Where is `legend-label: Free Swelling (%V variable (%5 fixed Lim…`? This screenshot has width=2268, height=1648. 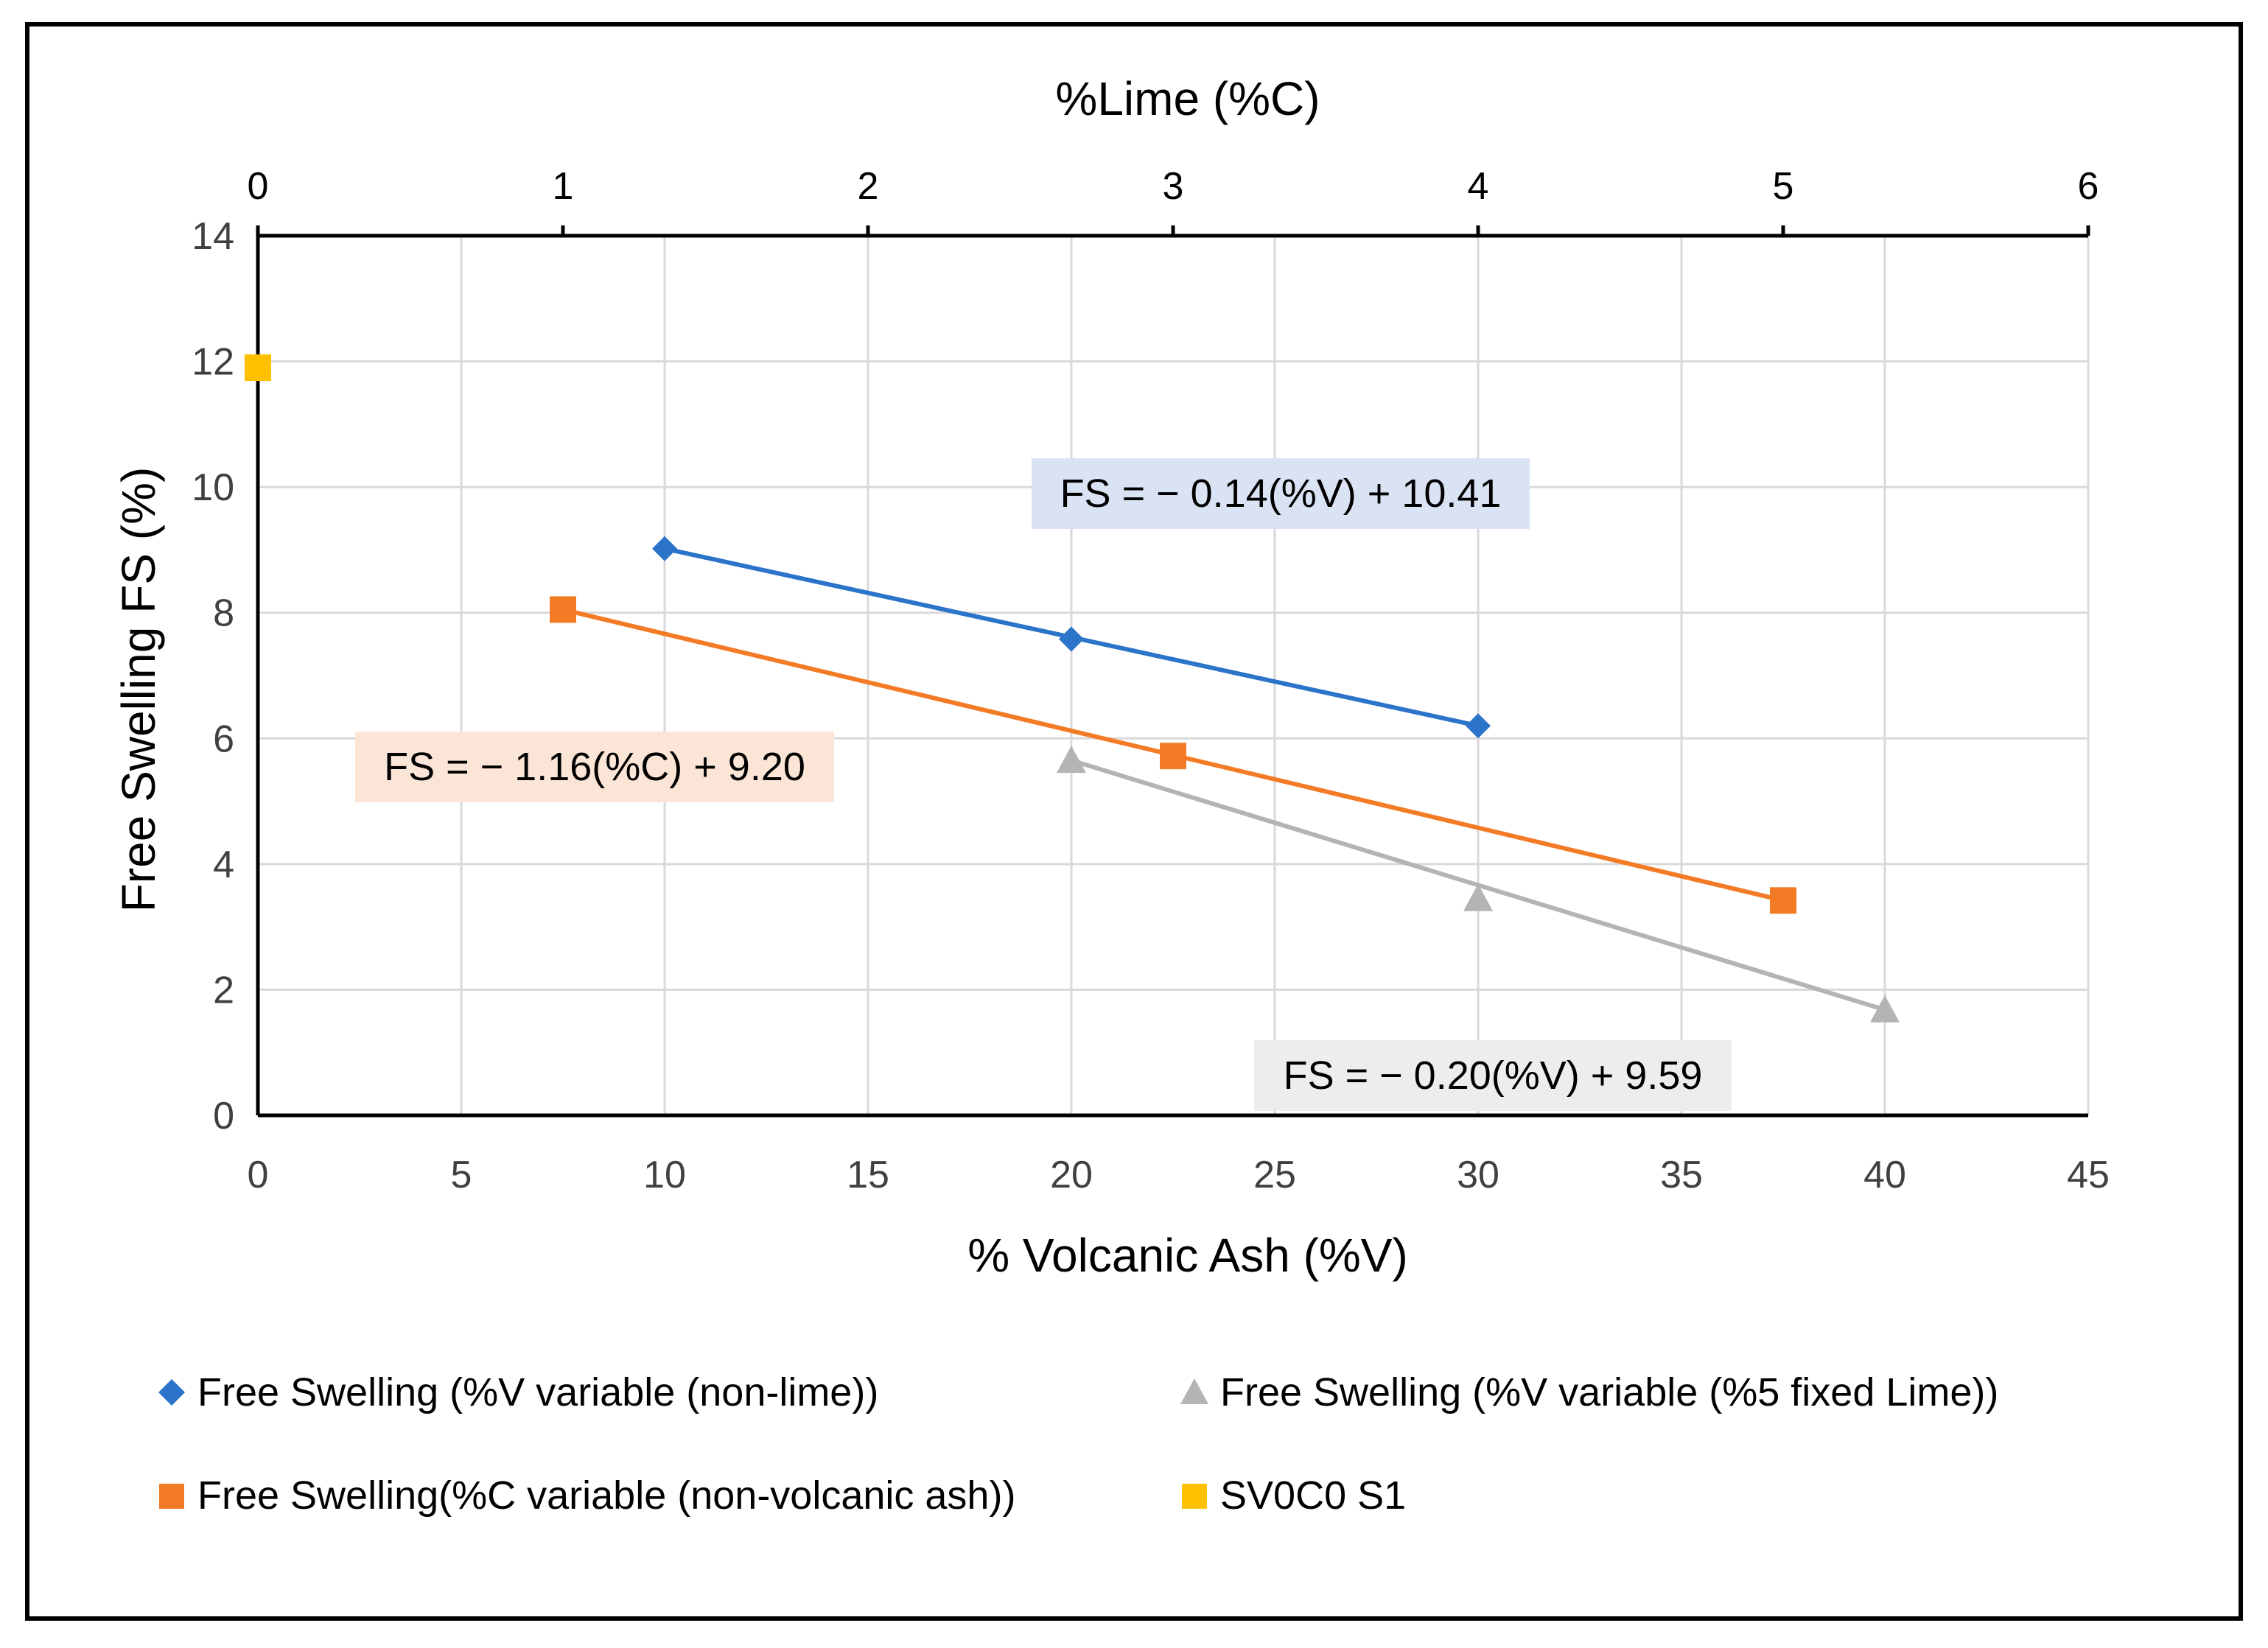
legend-label: Free Swelling (%V variable (%5 fixed Lim… is located at coordinates (1609, 1392).